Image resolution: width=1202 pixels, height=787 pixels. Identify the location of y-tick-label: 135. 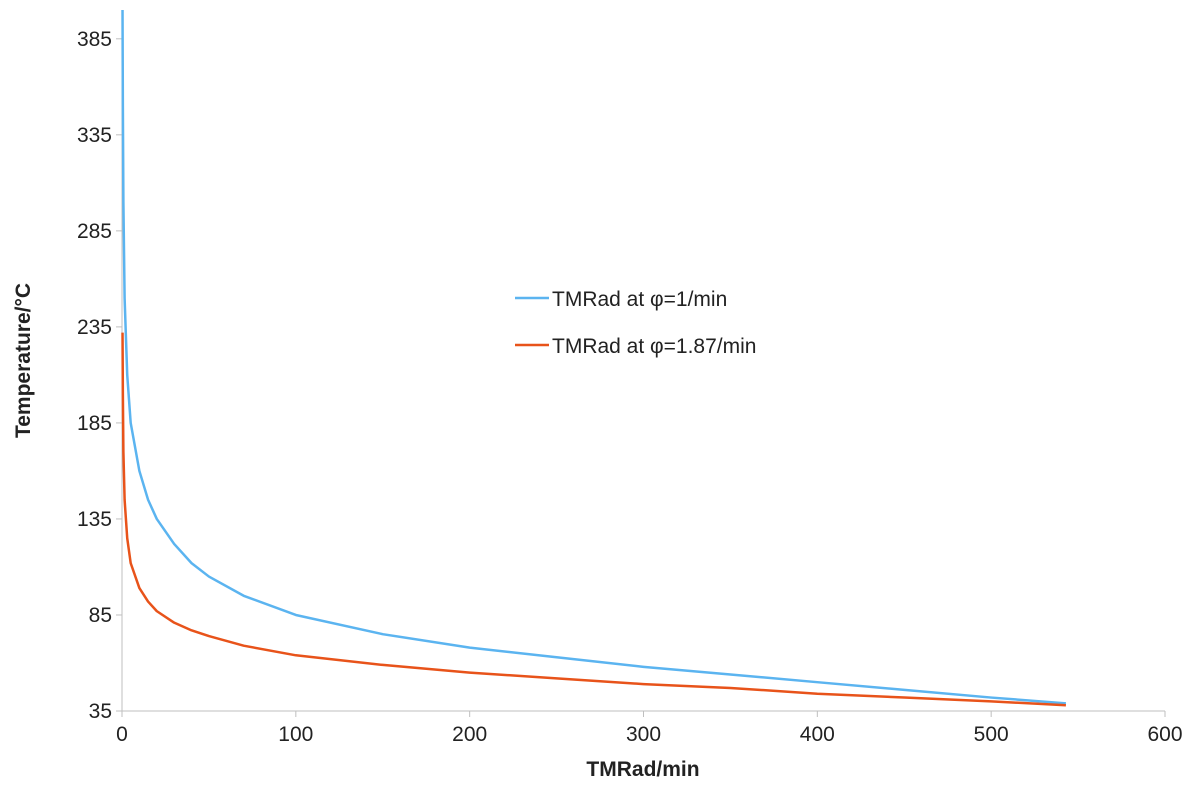
(94, 519).